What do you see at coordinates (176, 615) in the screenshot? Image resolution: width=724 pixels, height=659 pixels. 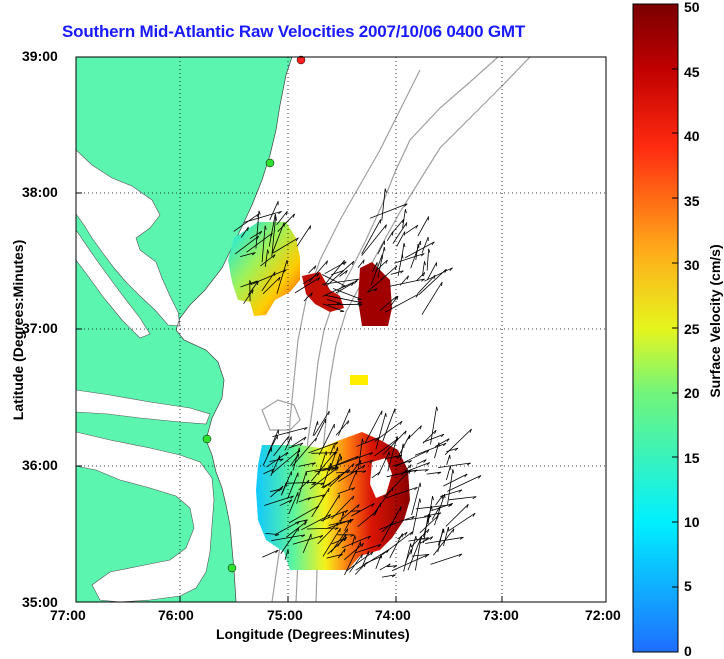 I see `x-tick-label: 76:00` at bounding box center [176, 615].